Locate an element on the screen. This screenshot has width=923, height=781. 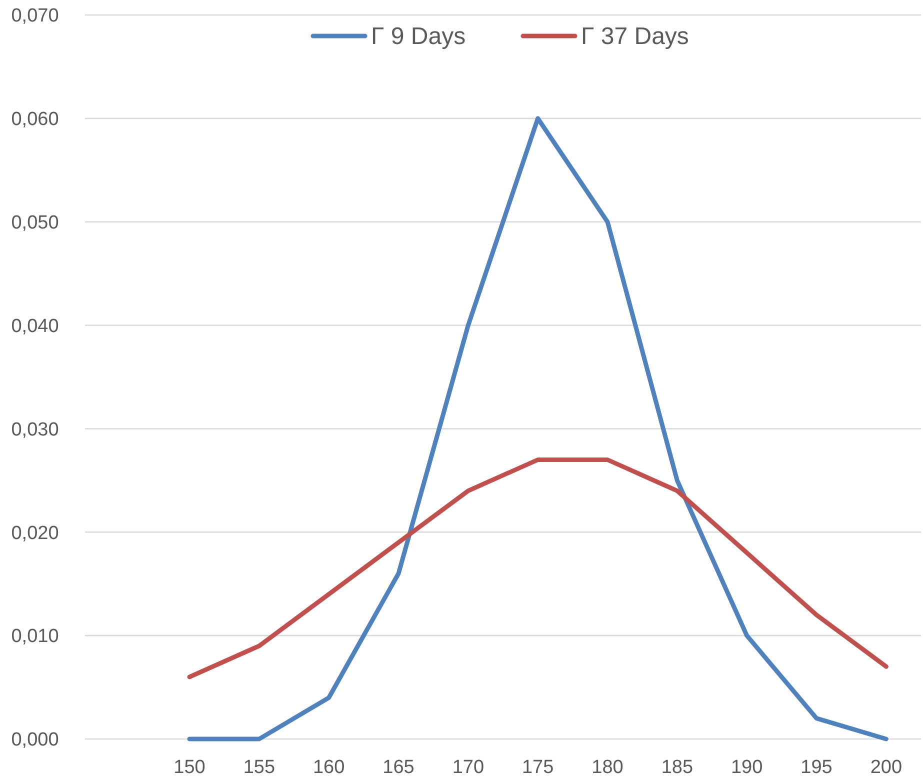
y-tick-label: 0,060 is located at coordinates (35, 119).